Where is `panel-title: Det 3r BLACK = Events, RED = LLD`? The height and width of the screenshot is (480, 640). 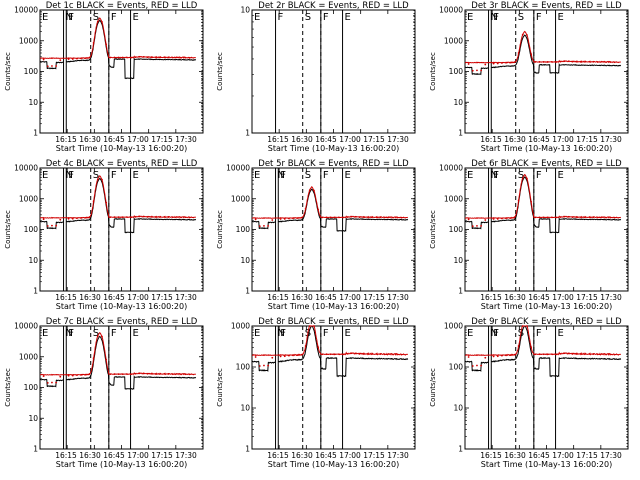
panel-title: Det 3r BLACK = Events, RED = LLD is located at coordinates (546, 6).